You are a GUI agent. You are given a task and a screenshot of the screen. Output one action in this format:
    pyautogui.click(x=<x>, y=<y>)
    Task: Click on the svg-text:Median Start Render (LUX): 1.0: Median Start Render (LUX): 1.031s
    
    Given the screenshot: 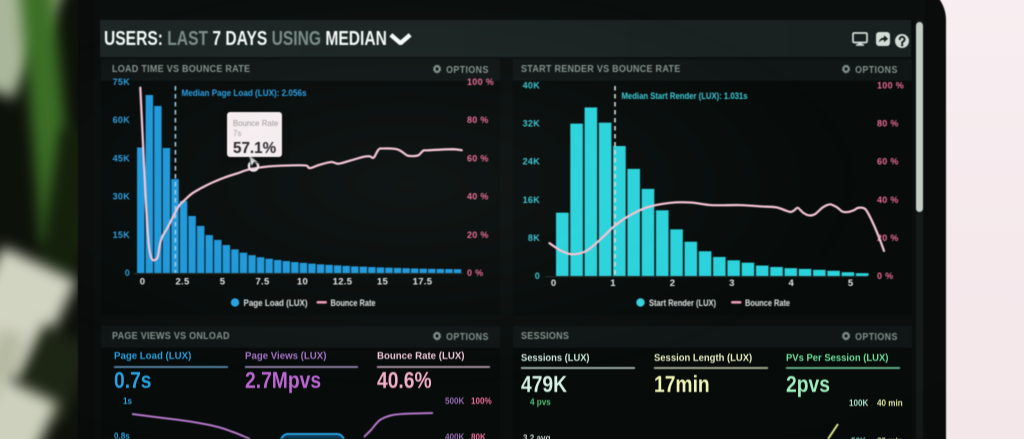 What is the action you would take?
    pyautogui.click(x=685, y=96)
    